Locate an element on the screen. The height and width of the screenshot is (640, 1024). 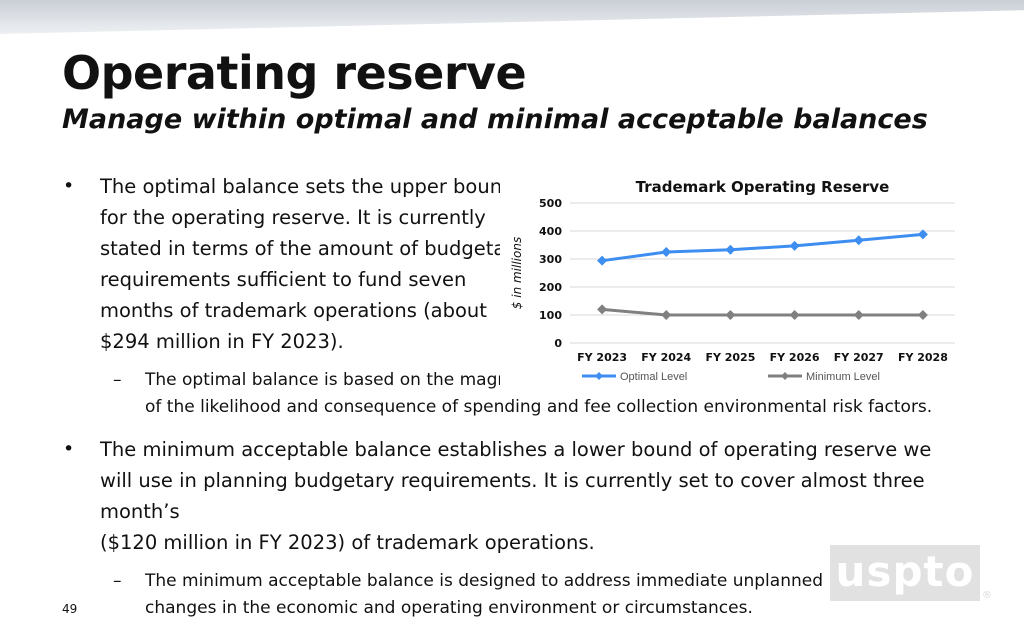
series-line-optimal is located at coordinates (762, 247).